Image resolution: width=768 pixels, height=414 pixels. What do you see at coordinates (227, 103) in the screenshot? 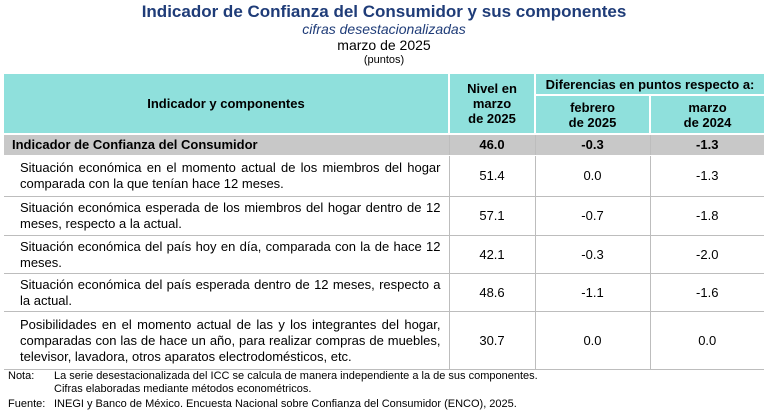
I see `col-header: Indicador y componentes` at bounding box center [227, 103].